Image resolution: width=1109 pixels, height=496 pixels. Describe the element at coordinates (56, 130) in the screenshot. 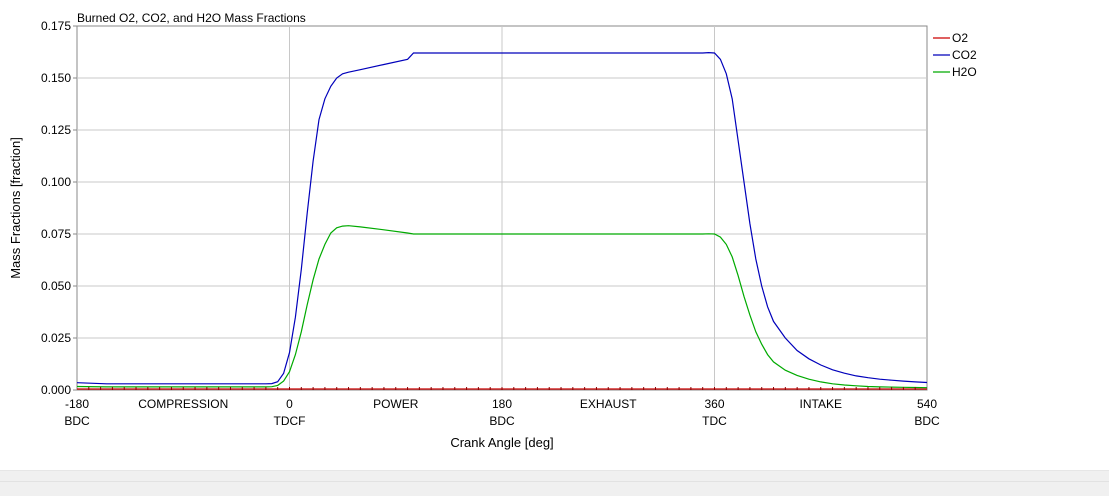

I see `y-tick-label: 0.125` at that location.